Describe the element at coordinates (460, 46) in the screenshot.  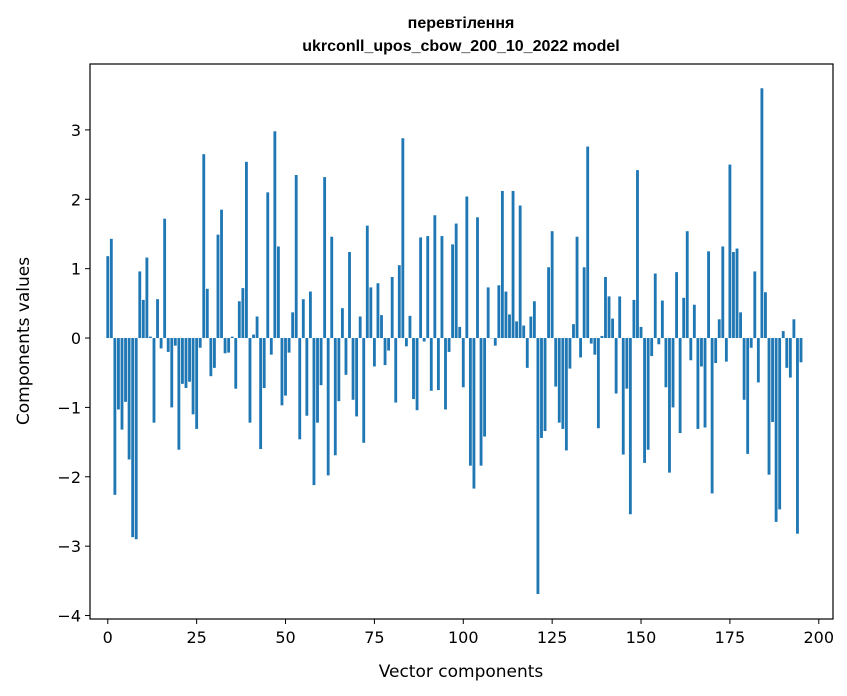
I see `chart-title-line2: ukrconll_upos_cbow_200_10_2022 model` at that location.